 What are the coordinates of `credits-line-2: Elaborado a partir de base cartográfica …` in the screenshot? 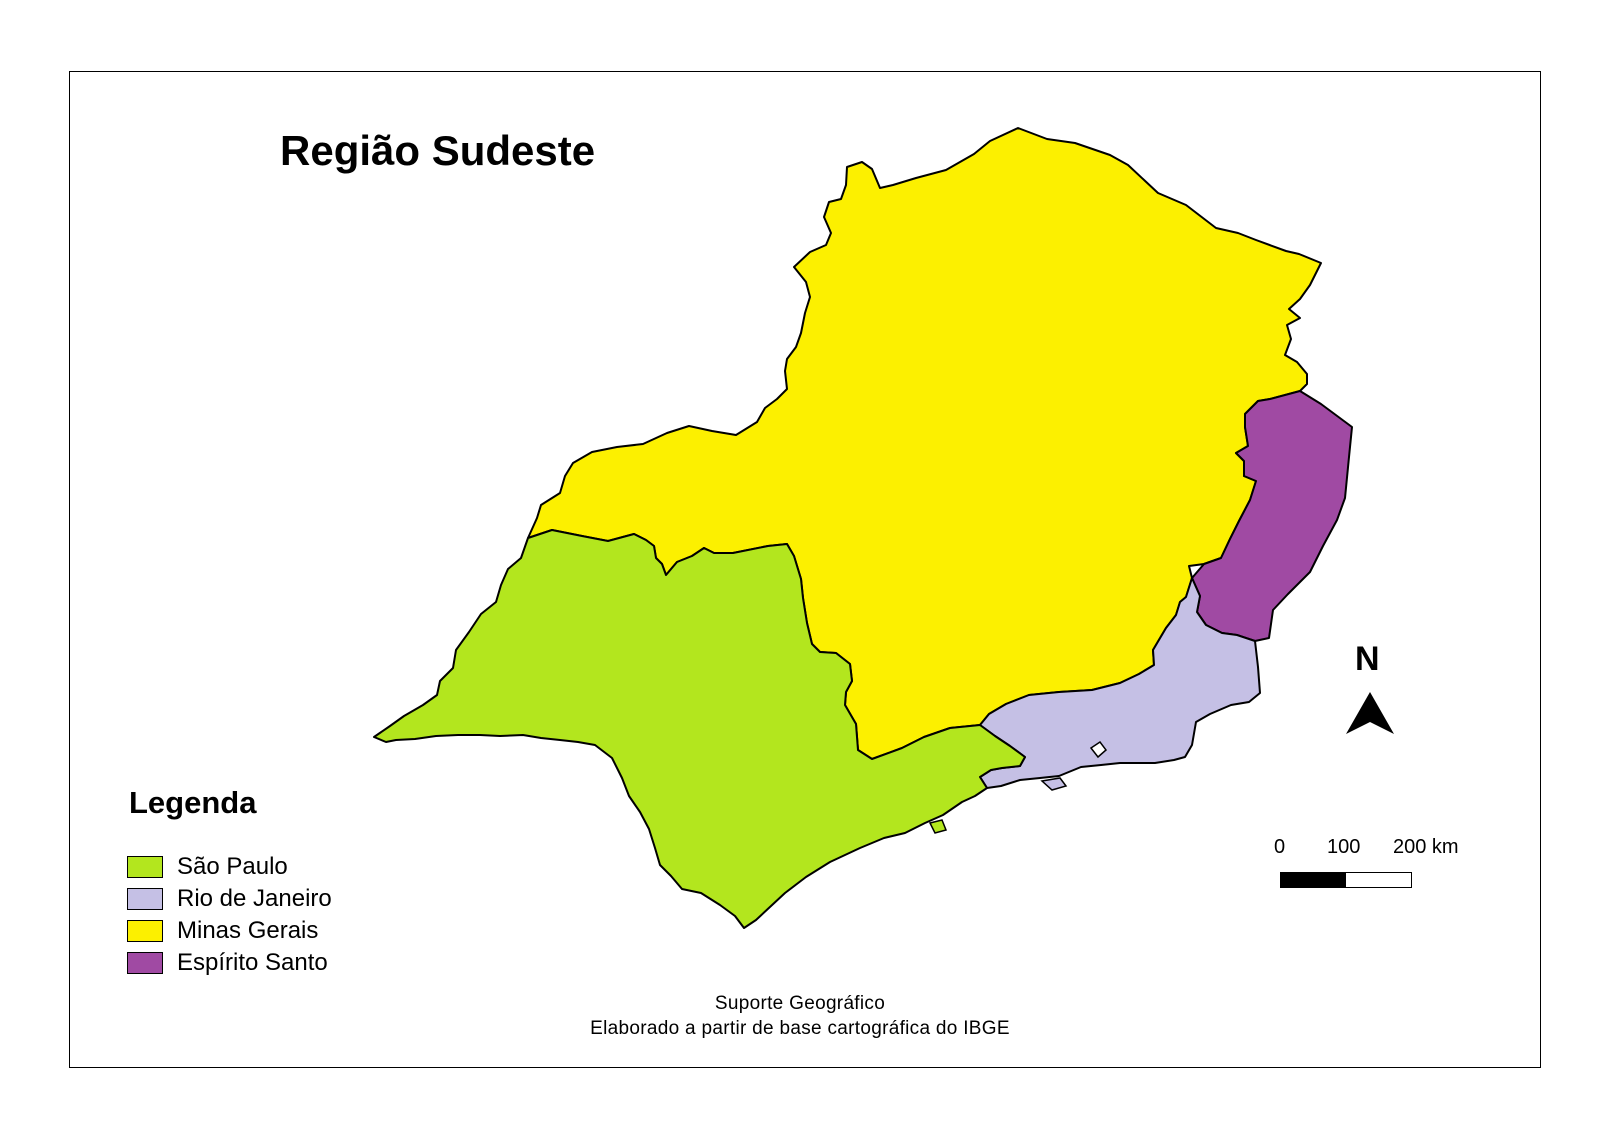 It's located at (800, 1028).